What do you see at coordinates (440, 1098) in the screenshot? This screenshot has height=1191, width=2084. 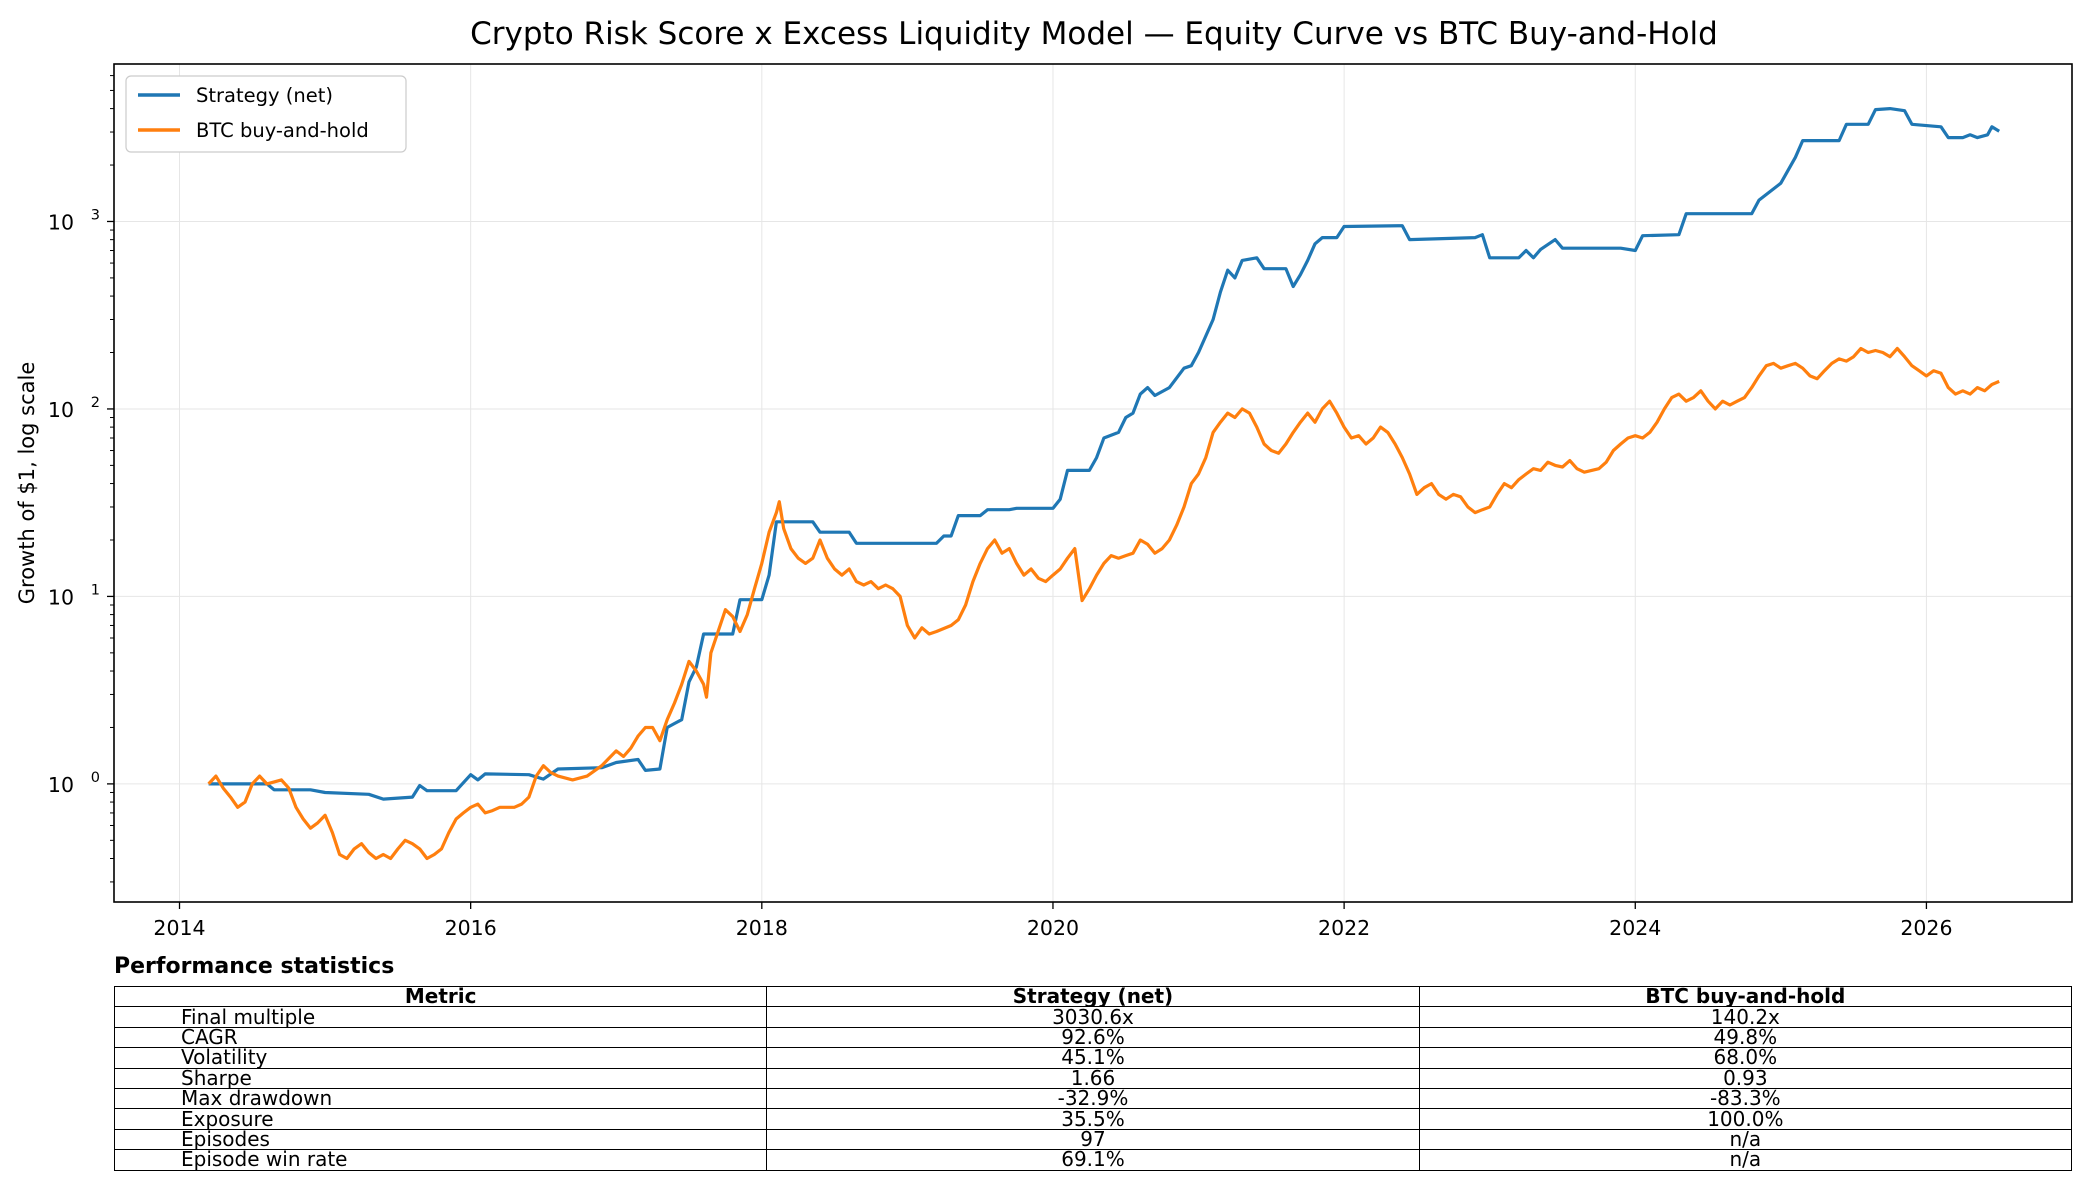 I see `stats-metric-cell: Max drawdown` at bounding box center [440, 1098].